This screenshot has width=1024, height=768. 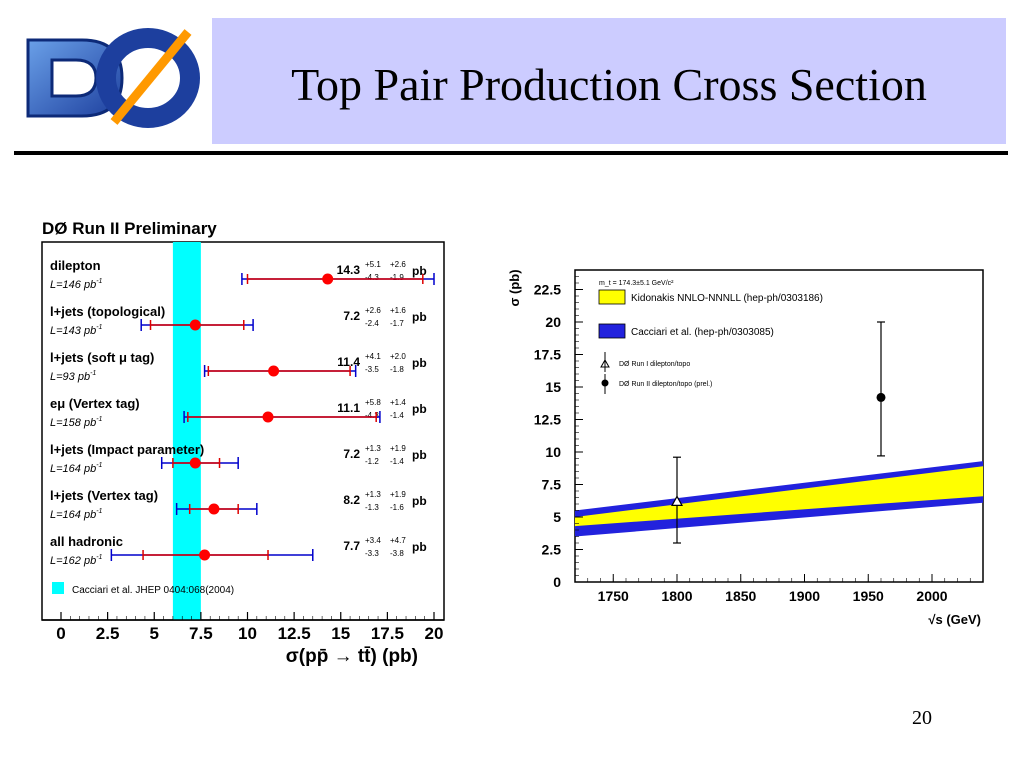 What do you see at coordinates (557, 517) in the screenshot?
I see `right-y-tick-label: 5` at bounding box center [557, 517].